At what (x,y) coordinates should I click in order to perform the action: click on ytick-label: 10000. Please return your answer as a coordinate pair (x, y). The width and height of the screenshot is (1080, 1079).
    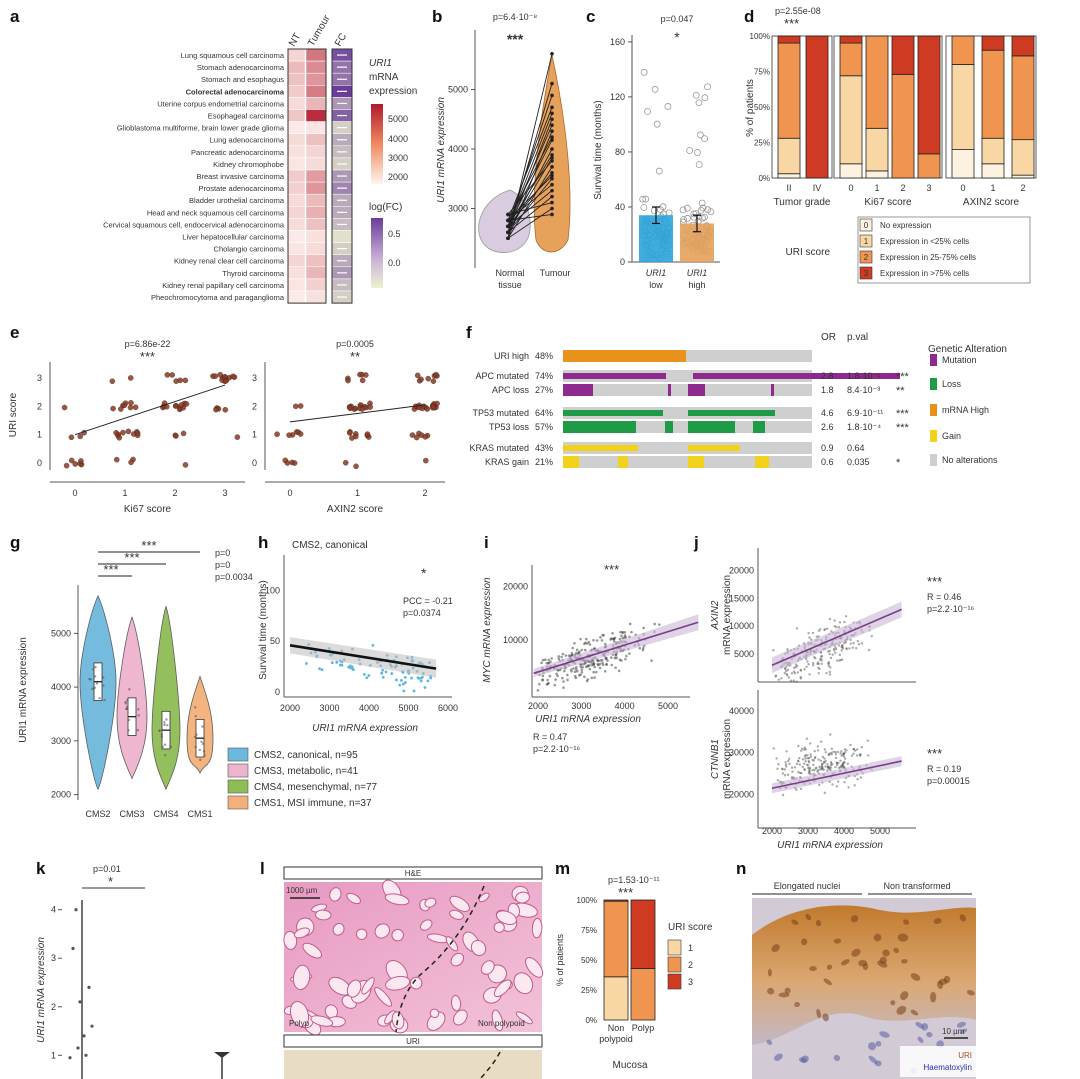
    Looking at the image, I should click on (741, 626).